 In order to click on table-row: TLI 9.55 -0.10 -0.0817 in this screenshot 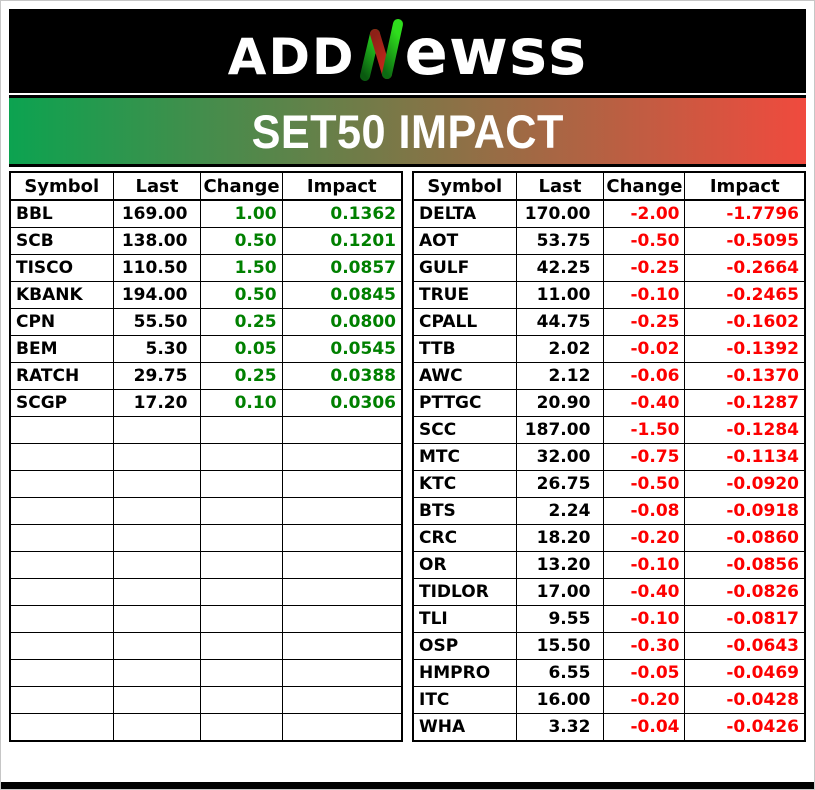, I will do `click(609, 619)`.